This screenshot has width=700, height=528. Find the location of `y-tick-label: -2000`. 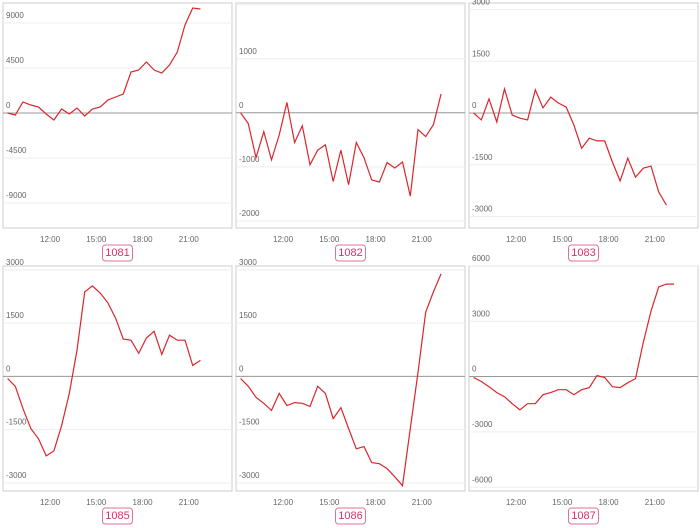

y-tick-label: -2000 is located at coordinates (249, 213).